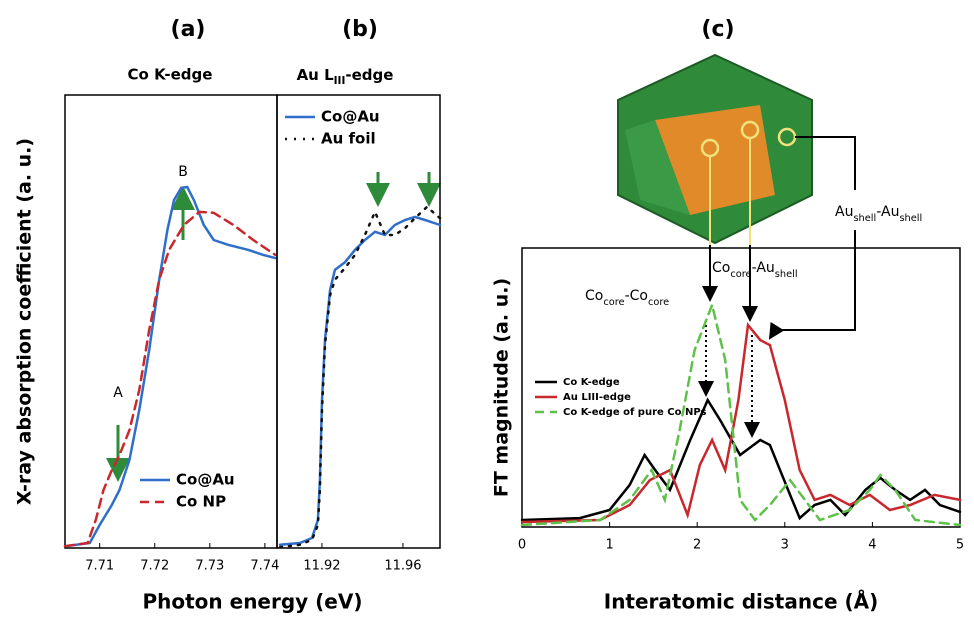 This screenshot has height=620, width=974. I want to click on x-tick-label: 1, so click(609, 545).